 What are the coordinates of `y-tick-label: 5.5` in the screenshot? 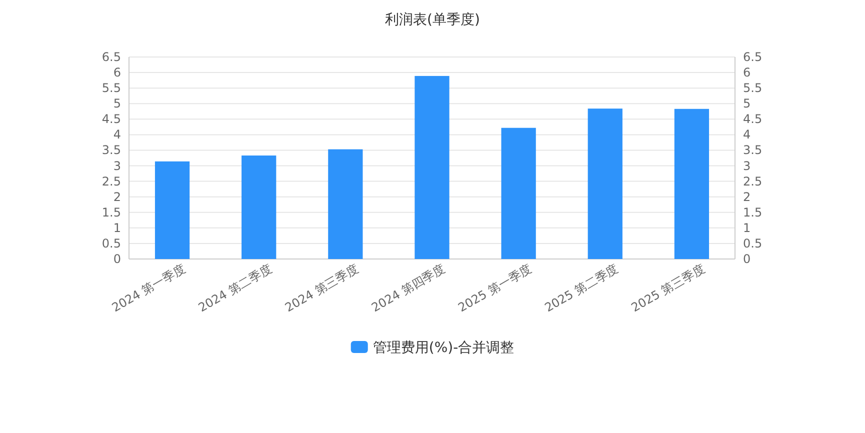 It's located at (111, 88).